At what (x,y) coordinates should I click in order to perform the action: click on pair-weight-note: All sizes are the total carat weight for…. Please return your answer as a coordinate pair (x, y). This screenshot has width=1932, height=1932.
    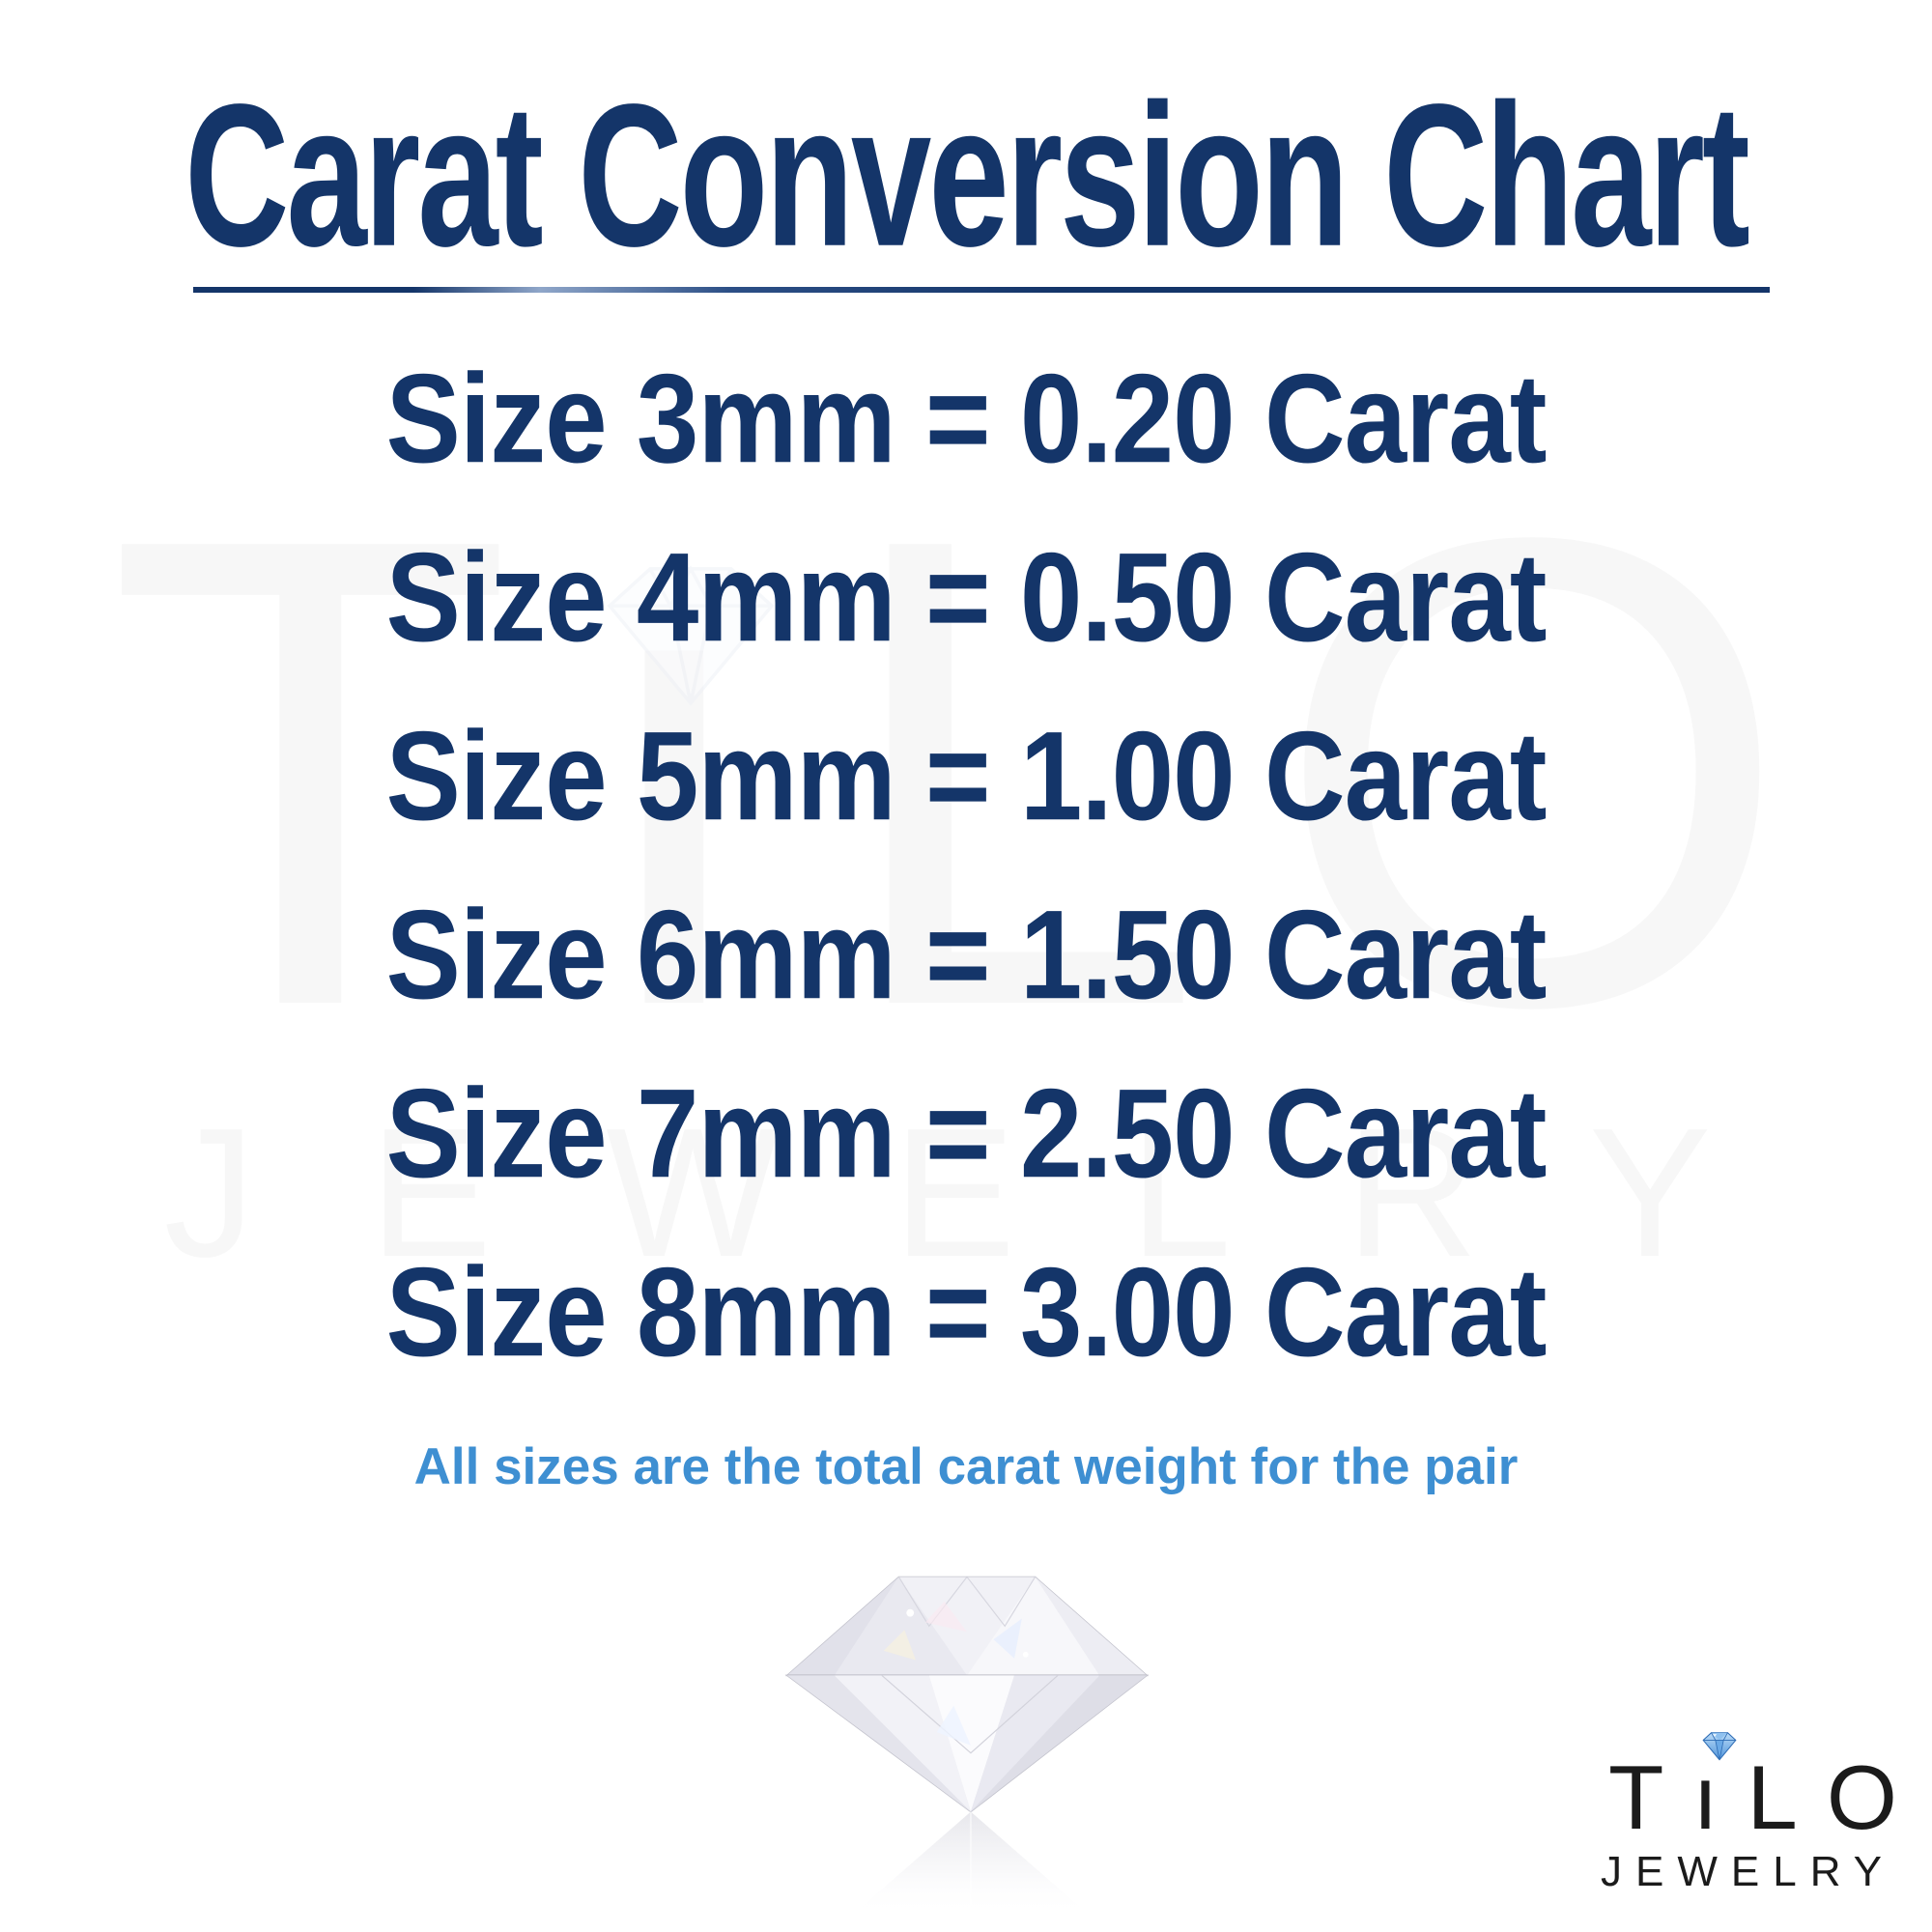
    Looking at the image, I should click on (966, 1466).